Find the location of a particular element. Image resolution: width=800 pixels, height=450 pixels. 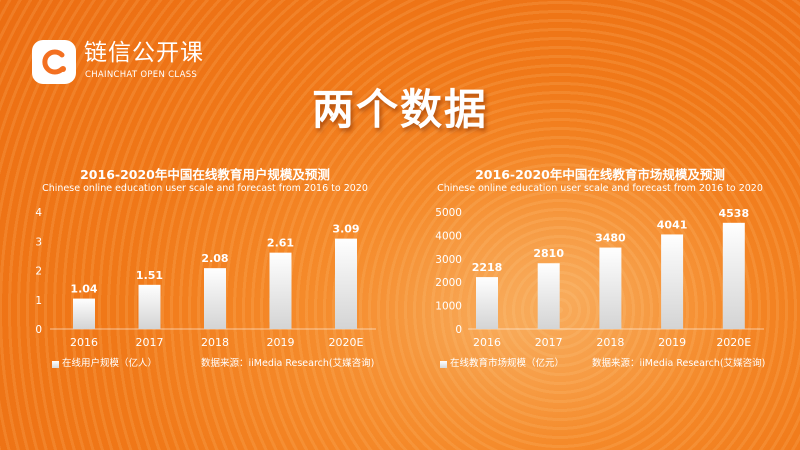

chart2-value-label: 2810 is located at coordinates (548, 253).